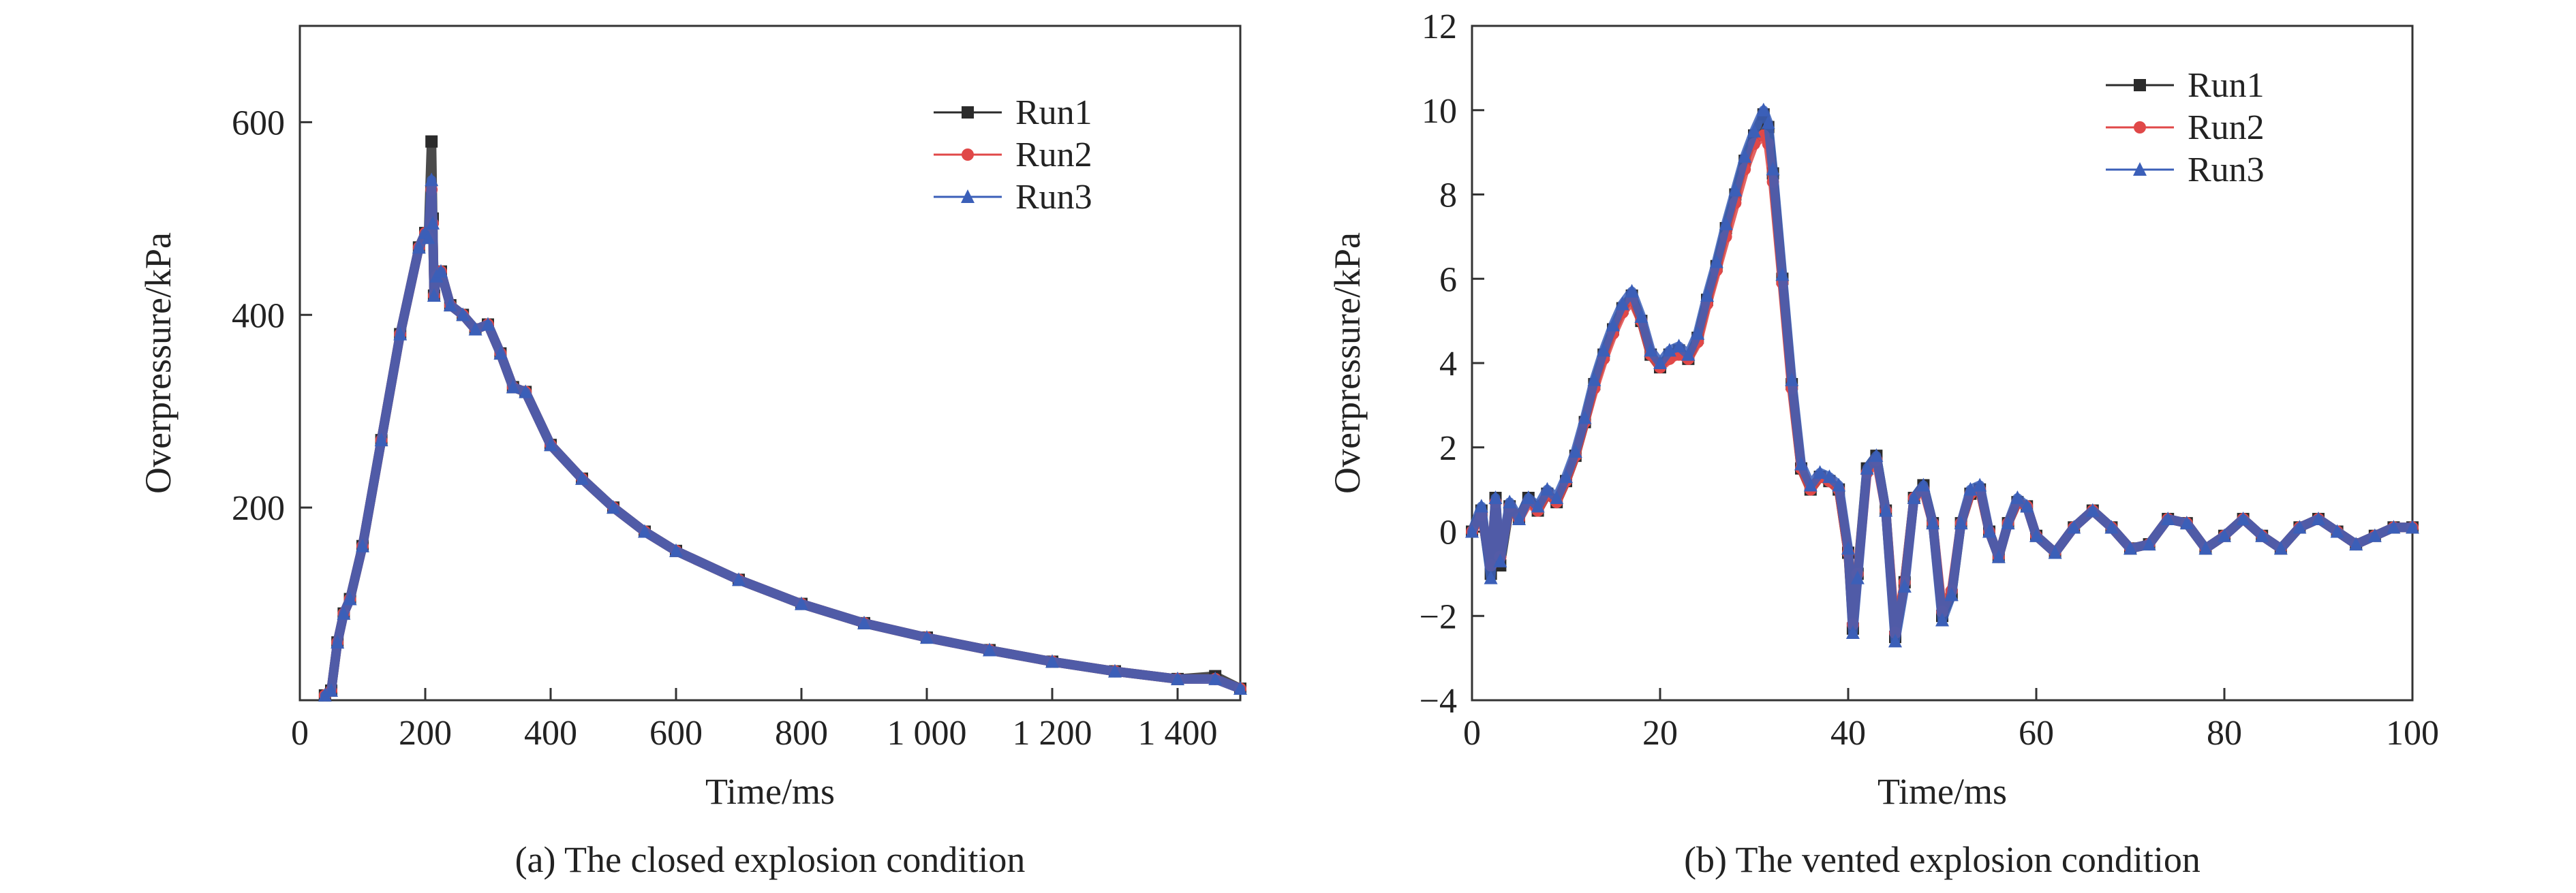 This screenshot has height=893, width=2576. I want to click on y-tick-label: 12, so click(1440, 27).